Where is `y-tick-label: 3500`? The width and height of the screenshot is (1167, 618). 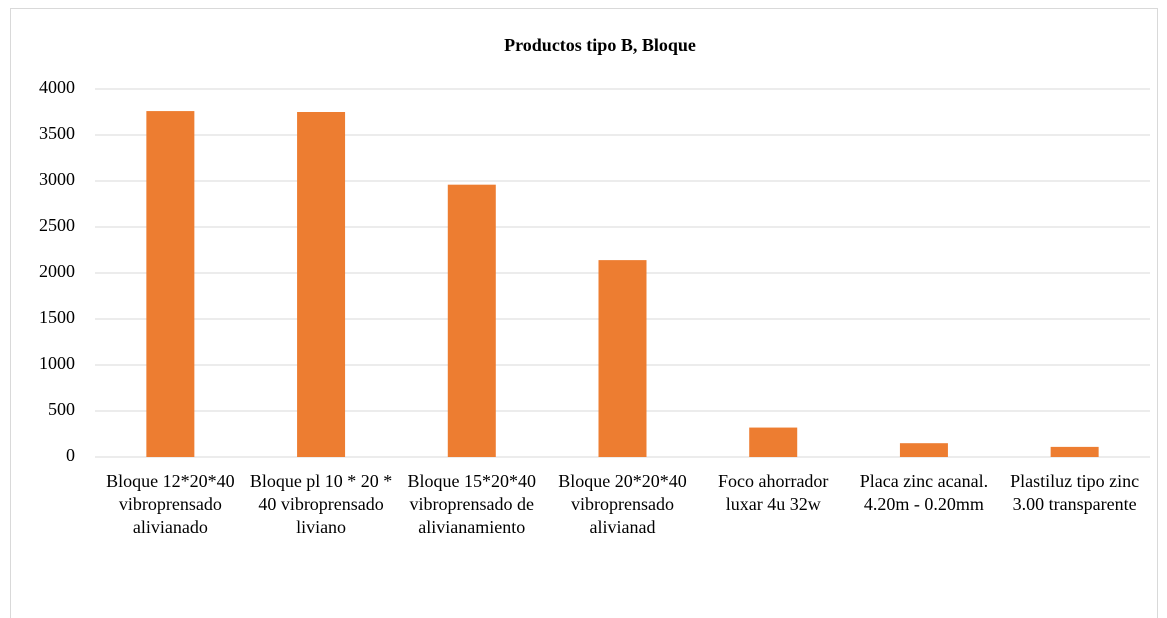
y-tick-label: 3500 is located at coordinates (57, 133).